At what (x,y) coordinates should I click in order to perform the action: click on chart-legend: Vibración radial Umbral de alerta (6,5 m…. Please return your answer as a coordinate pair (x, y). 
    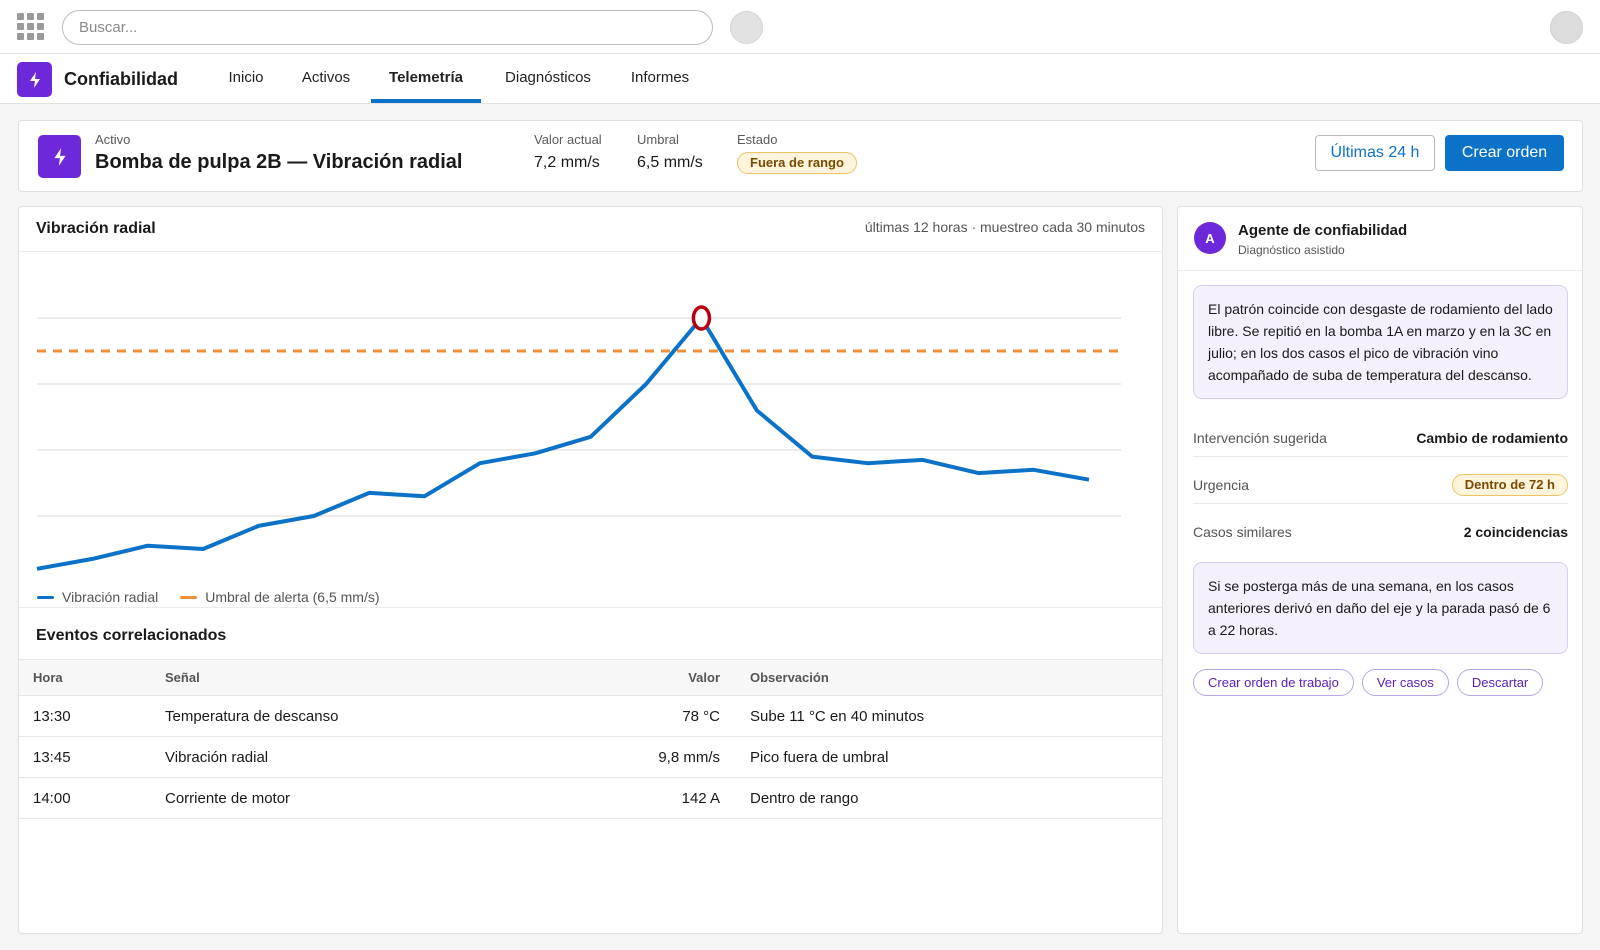
    Looking at the image, I should click on (208, 597).